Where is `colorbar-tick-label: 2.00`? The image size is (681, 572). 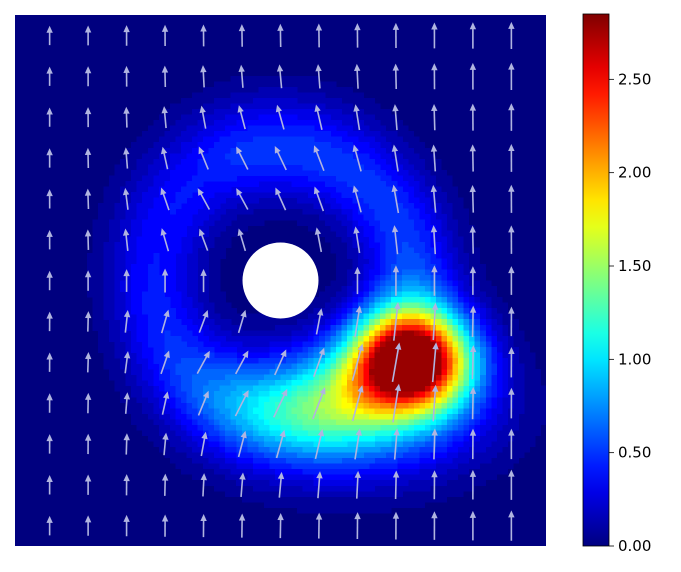 colorbar-tick-label: 2.00 is located at coordinates (634, 173).